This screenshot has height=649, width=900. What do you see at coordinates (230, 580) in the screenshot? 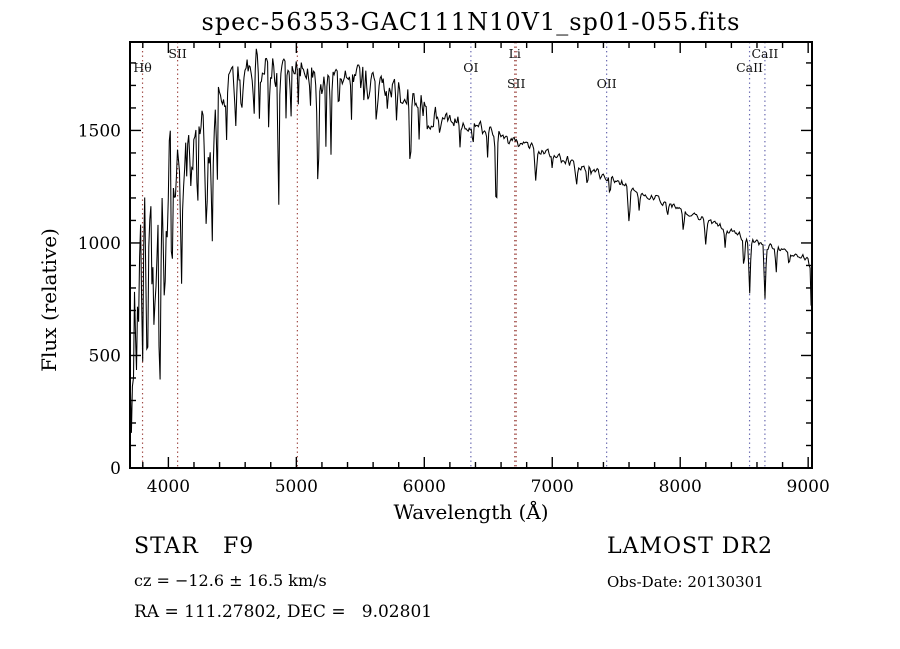
I see `radial-velocity-text: cz = −12.6 ± 16.5 km/s` at bounding box center [230, 580].